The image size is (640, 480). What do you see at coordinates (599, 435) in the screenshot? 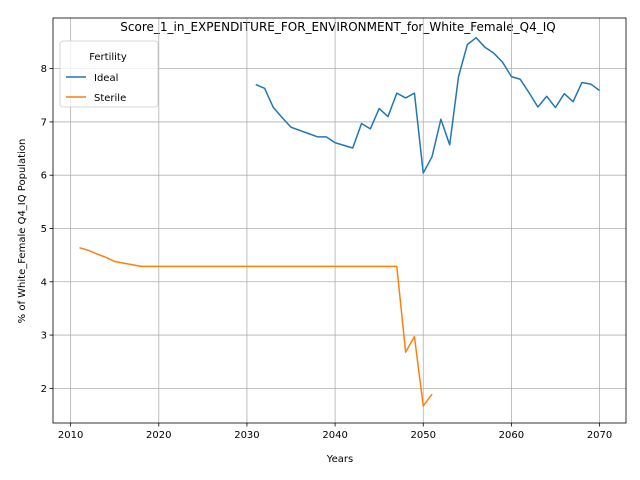
I see `x-tick-label: 2070` at bounding box center [599, 435].